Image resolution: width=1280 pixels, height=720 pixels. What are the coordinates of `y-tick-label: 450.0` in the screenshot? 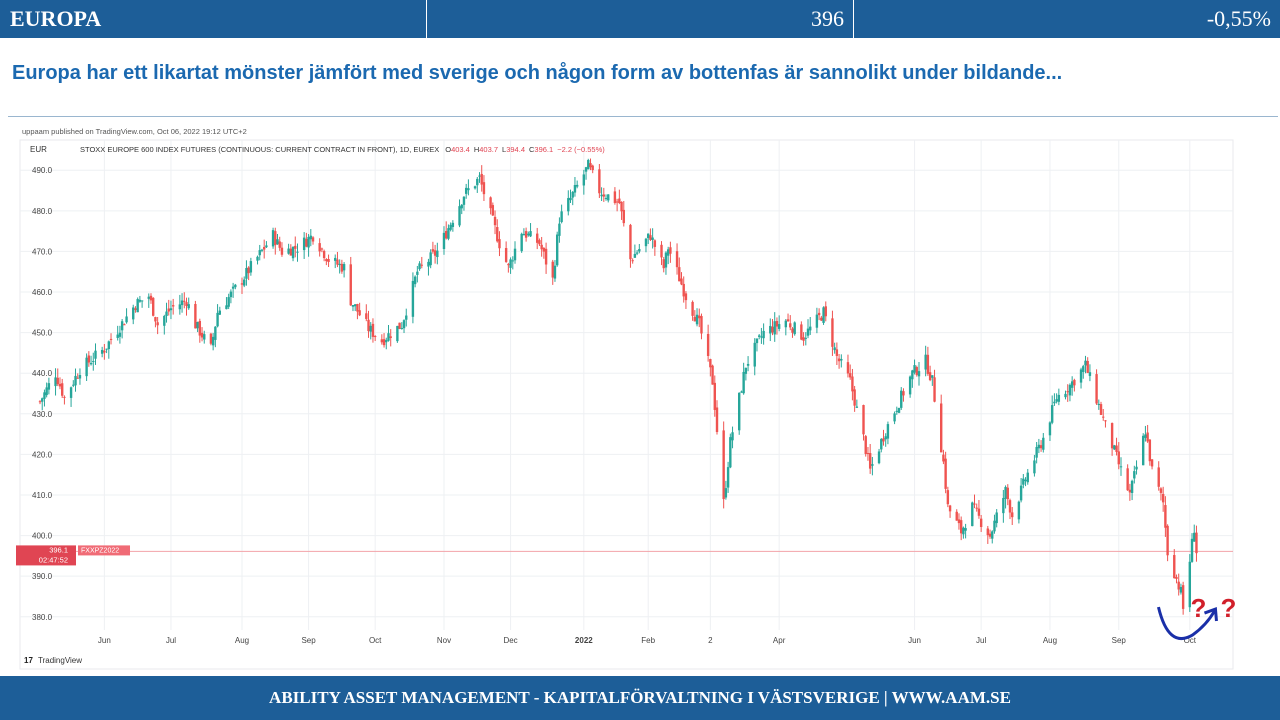 It's located at (42, 333).